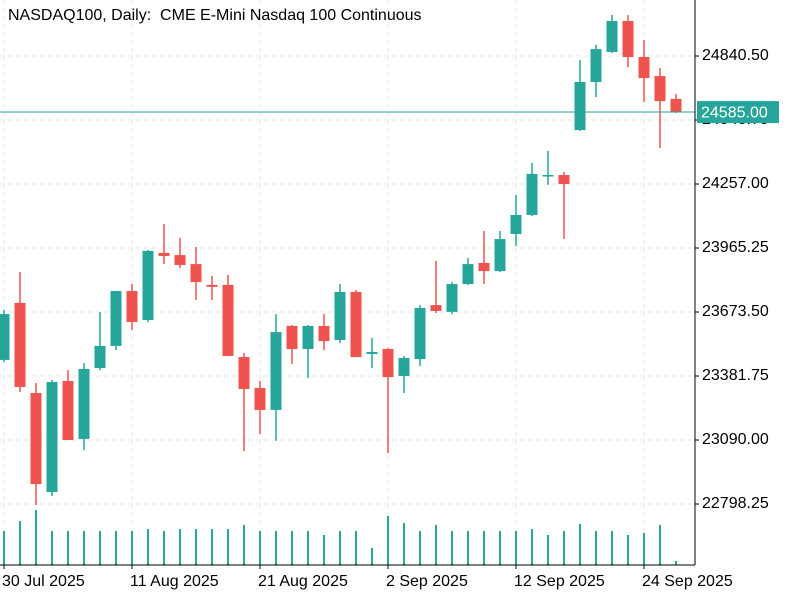  I want to click on y-tick-label: 24257.00, so click(735, 183).